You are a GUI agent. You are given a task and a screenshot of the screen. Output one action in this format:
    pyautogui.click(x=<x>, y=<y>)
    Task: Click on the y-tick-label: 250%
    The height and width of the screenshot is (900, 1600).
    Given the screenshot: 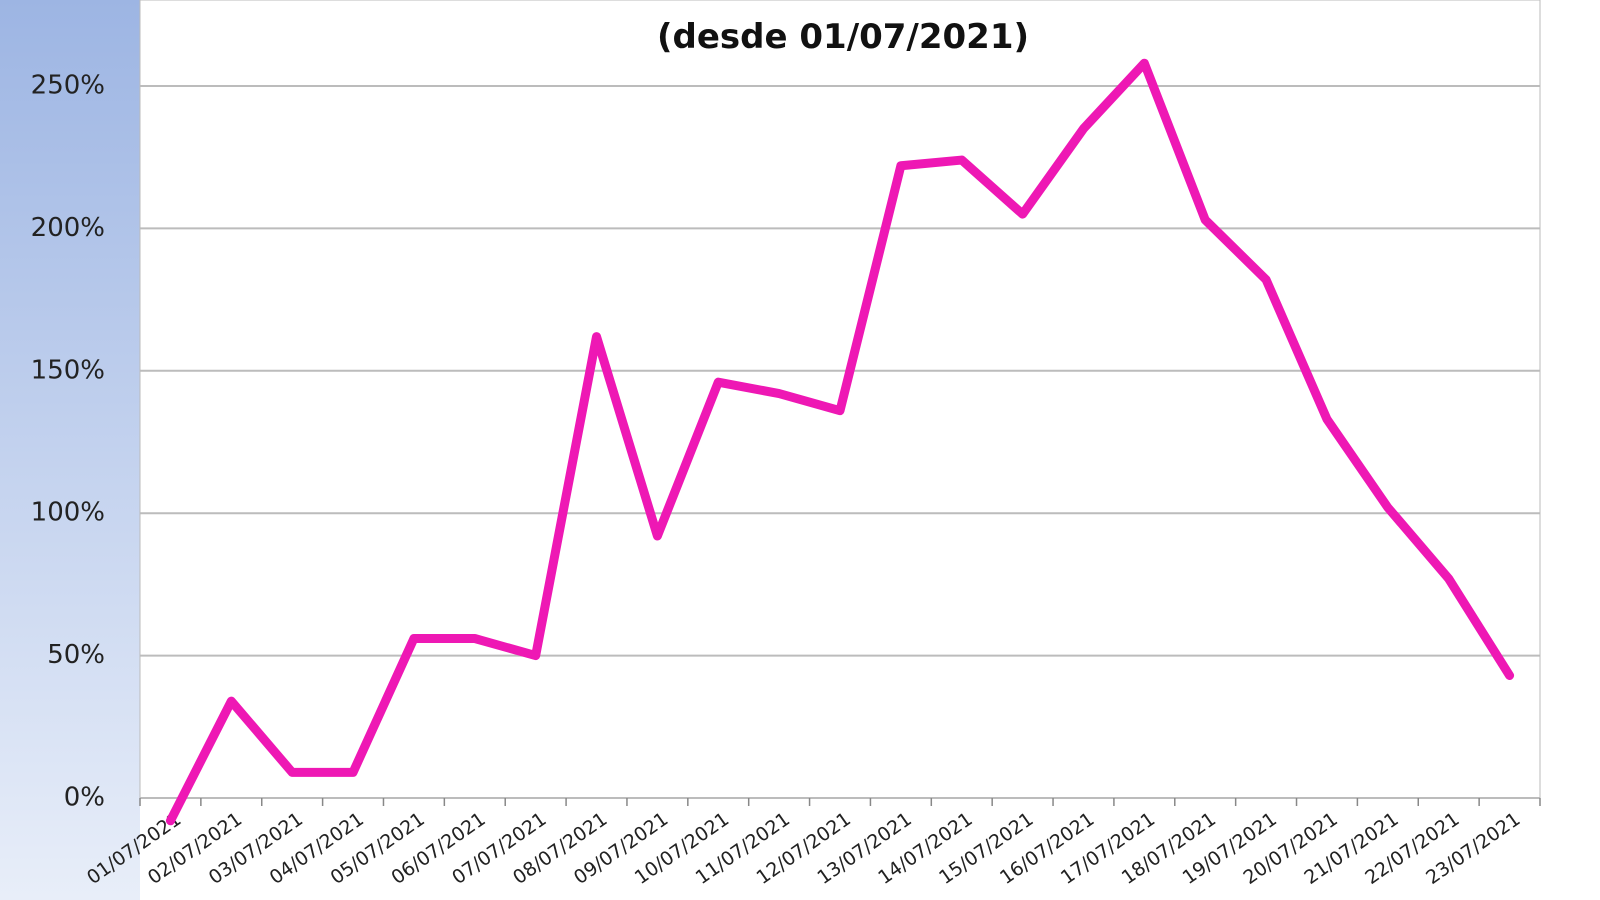 What is the action you would take?
    pyautogui.click(x=68, y=86)
    